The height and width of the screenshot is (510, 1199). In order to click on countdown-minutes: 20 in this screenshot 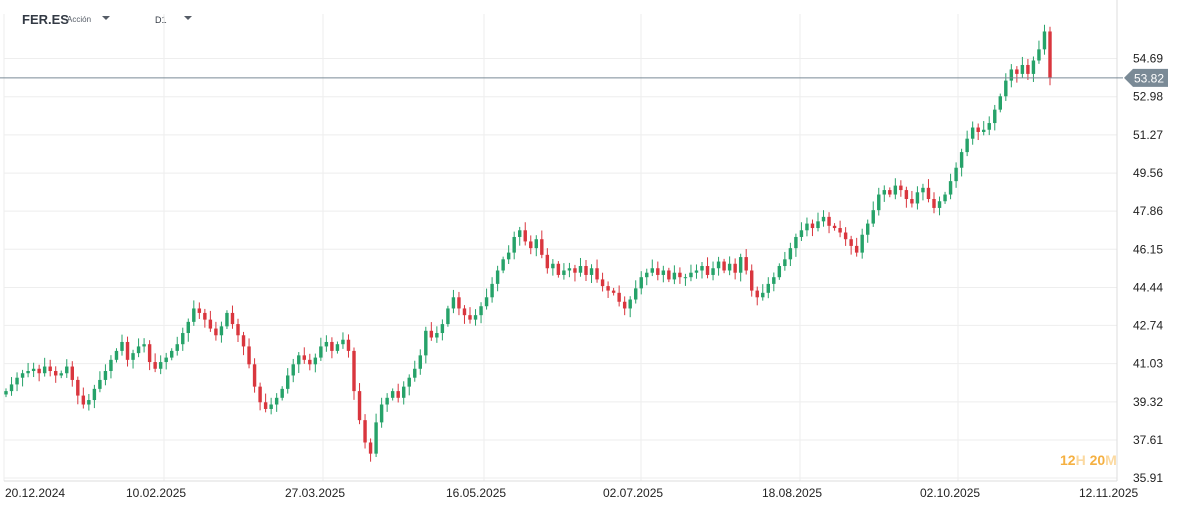, I will do `click(1097, 460)`.